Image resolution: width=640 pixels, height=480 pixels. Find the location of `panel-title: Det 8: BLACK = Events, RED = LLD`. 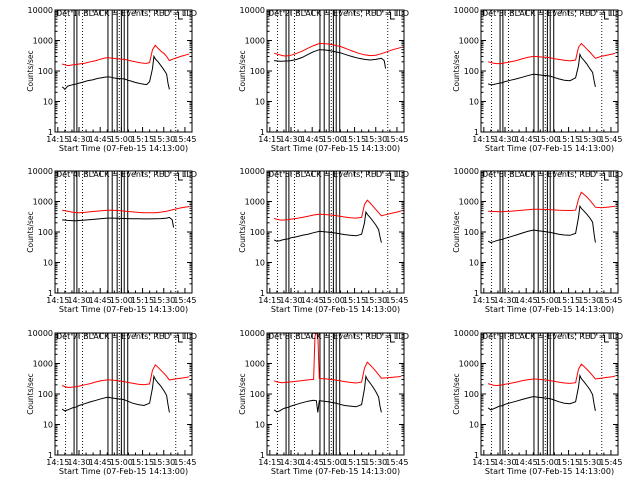

panel-title: Det 8: BLACK = Events, RED = LLD is located at coordinates (338, 336).